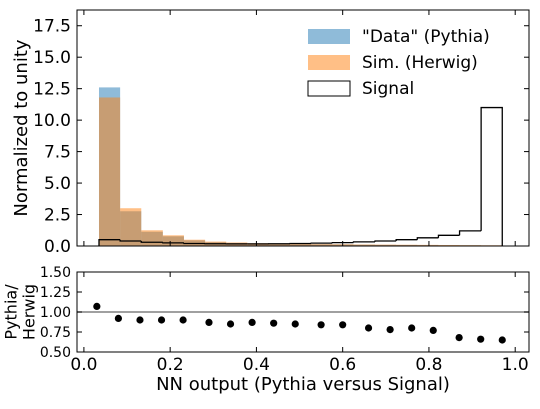 The image size is (540, 409). What do you see at coordinates (428, 365) in the screenshot?
I see `x-tick-label: 0.8` at bounding box center [428, 365].